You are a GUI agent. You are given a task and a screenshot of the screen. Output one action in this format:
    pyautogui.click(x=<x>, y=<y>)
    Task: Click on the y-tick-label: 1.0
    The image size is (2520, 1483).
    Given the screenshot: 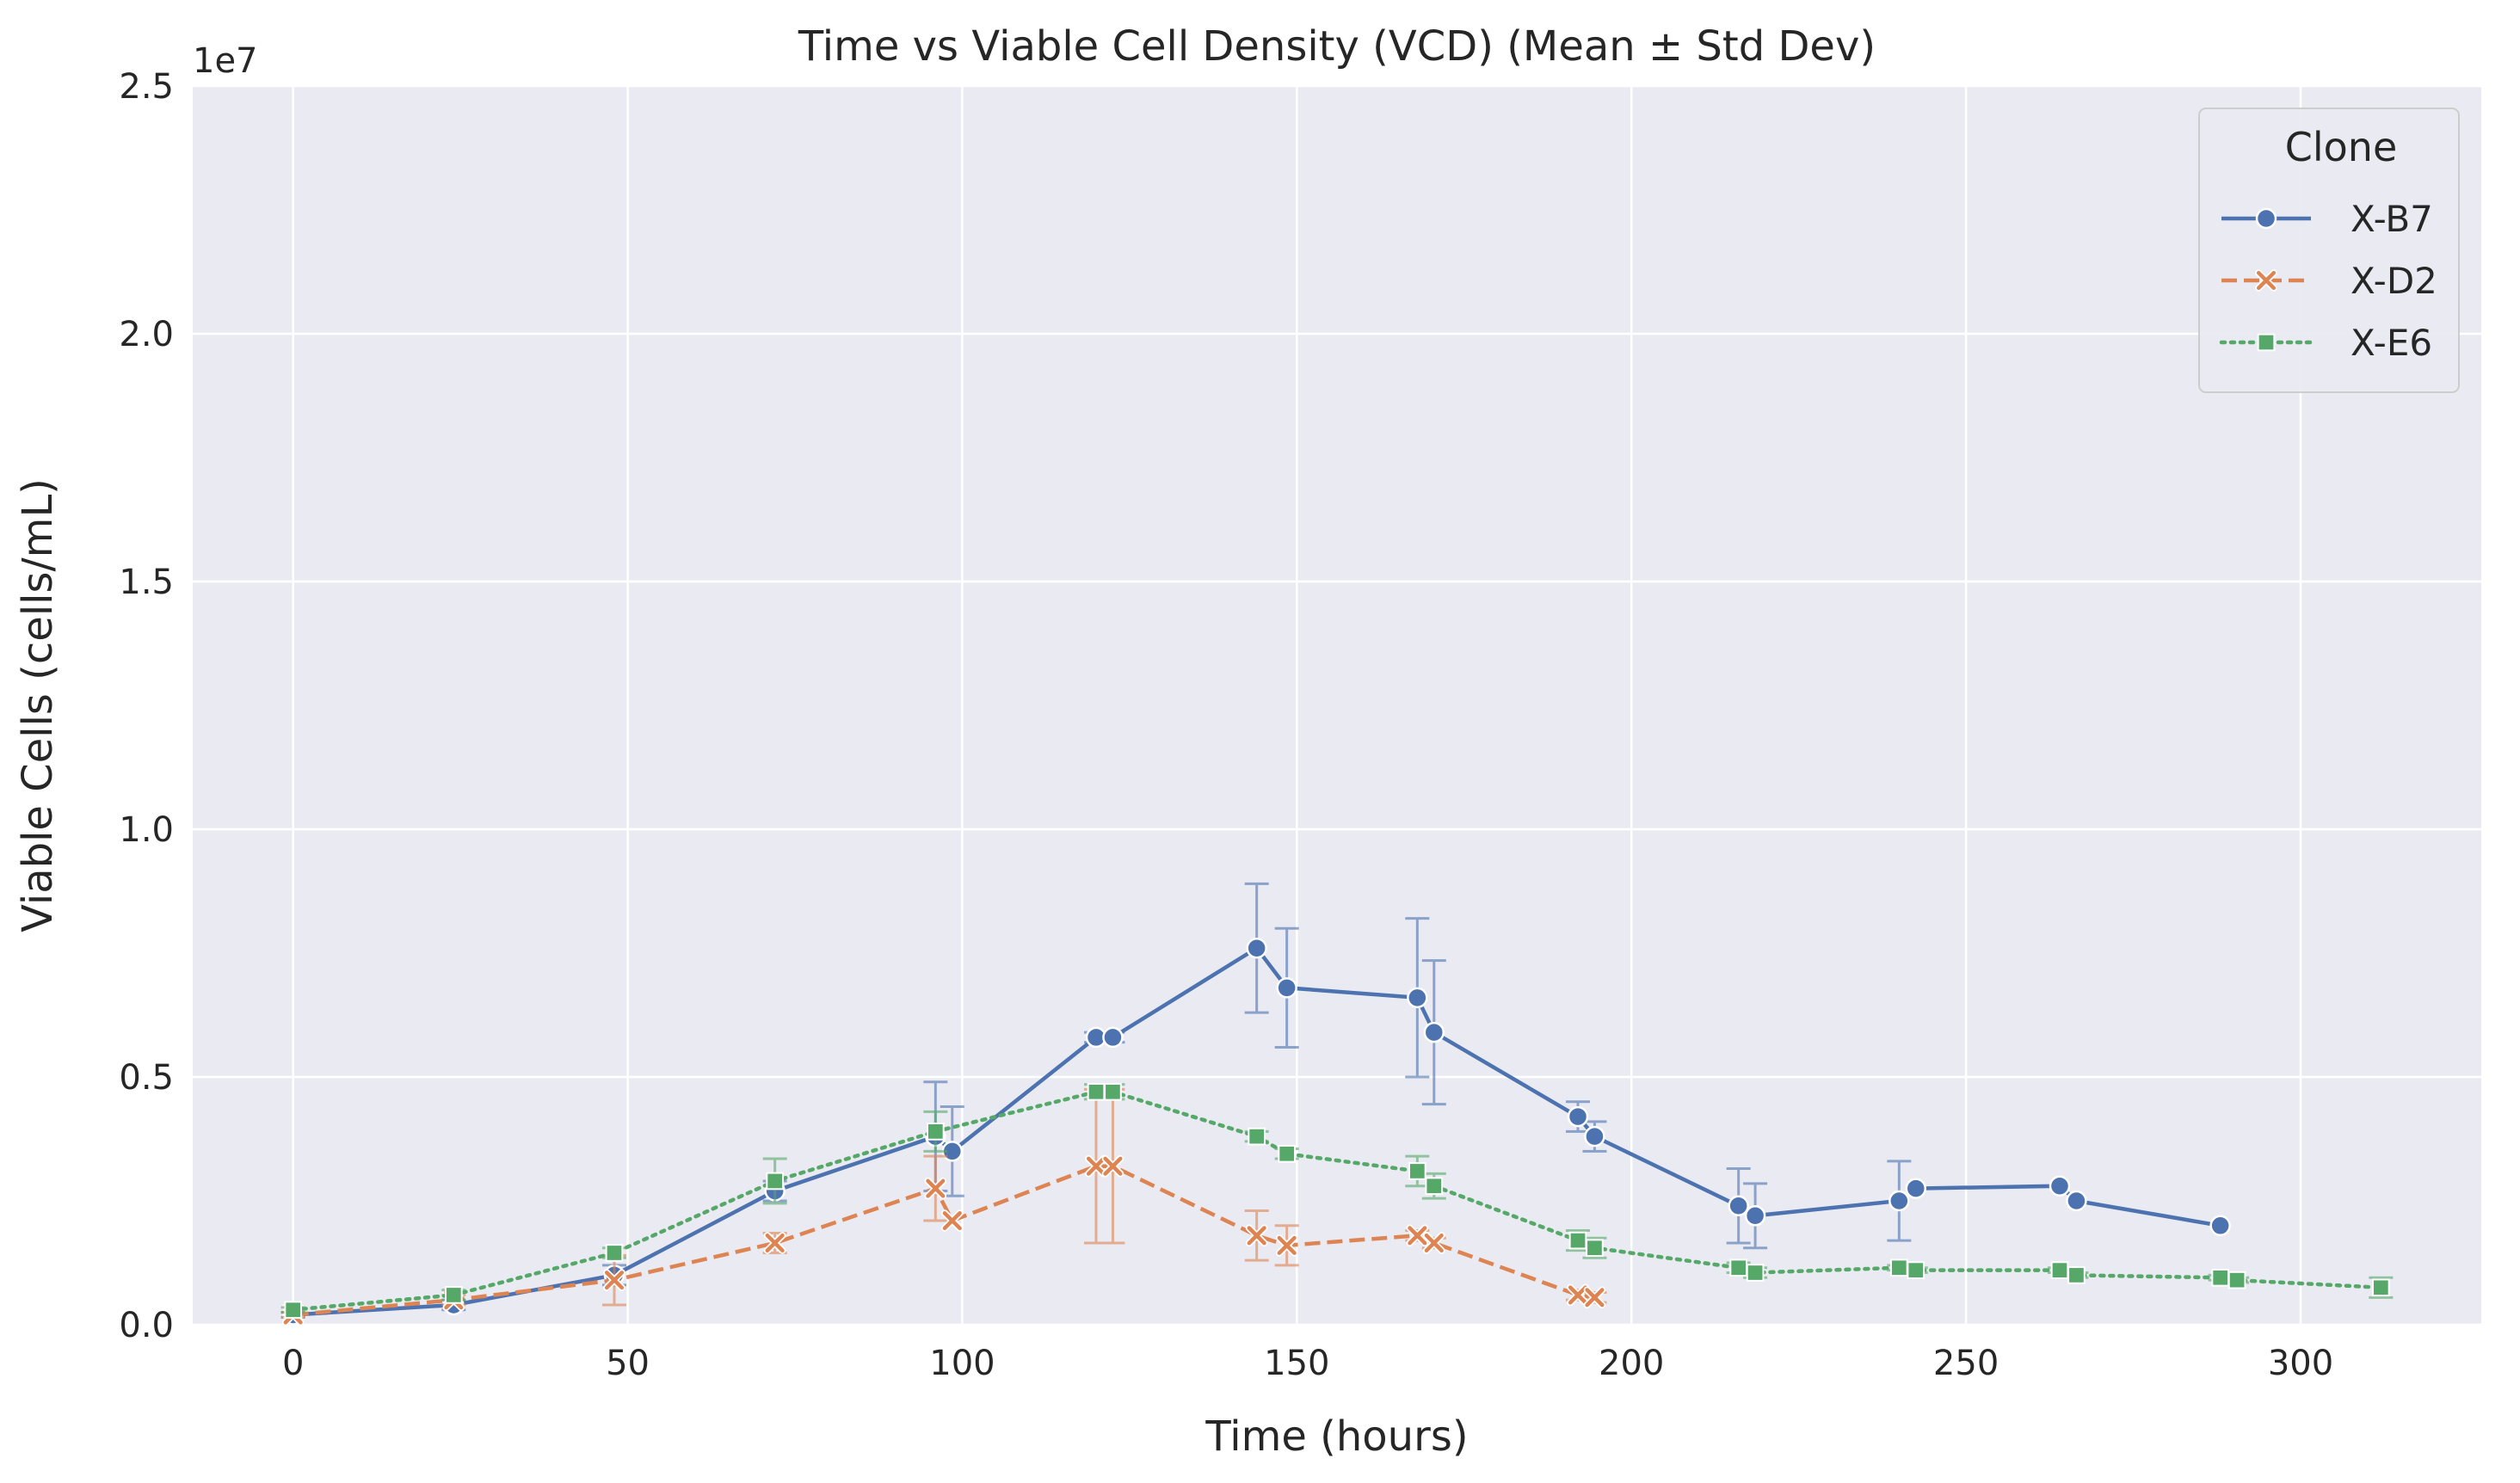 What is the action you would take?
    pyautogui.click(x=146, y=830)
    